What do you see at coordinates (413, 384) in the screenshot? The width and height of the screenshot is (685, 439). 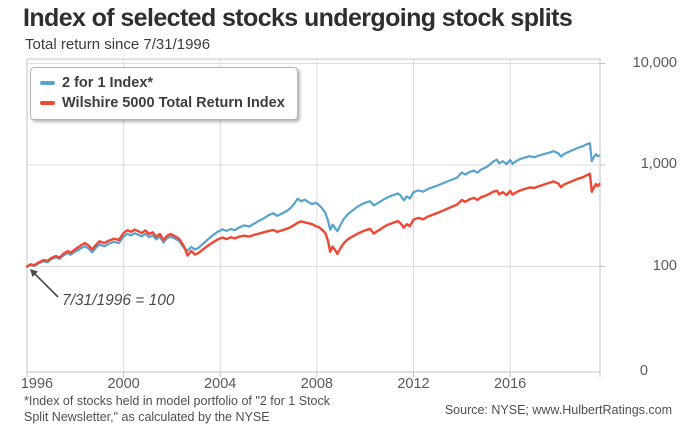 I see `x-tick-label: 2012` at bounding box center [413, 384].